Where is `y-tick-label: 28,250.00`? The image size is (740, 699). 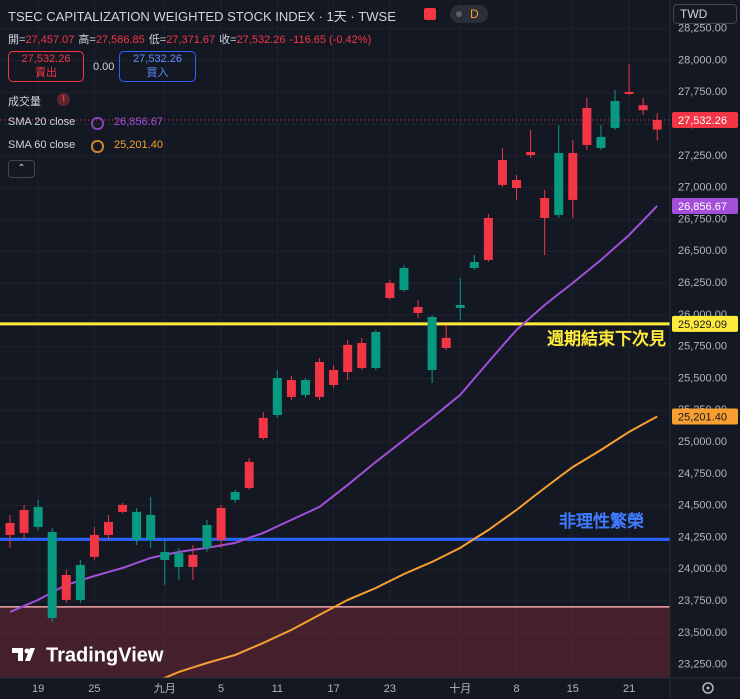
y-tick-label: 28,250.00 is located at coordinates (702, 29).